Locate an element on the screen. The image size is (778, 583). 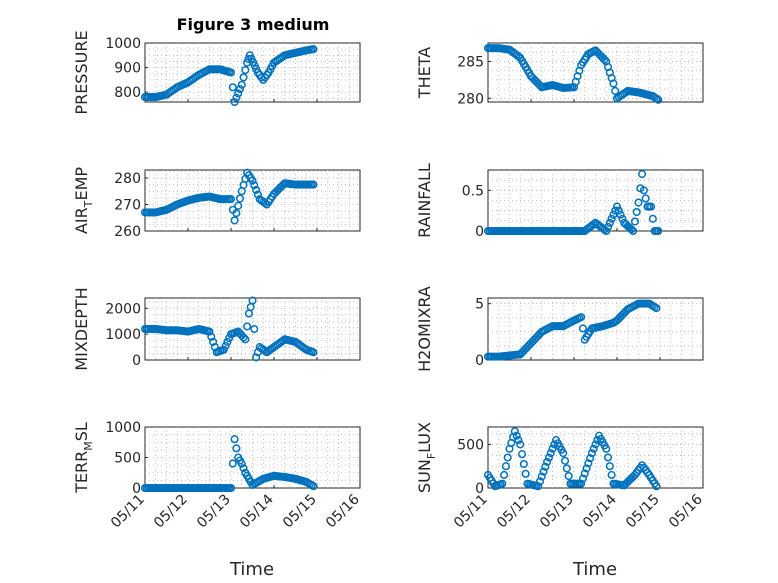
subplot-pressure: 800 900 1000 PRESSURE is located at coordinates (216, 72).